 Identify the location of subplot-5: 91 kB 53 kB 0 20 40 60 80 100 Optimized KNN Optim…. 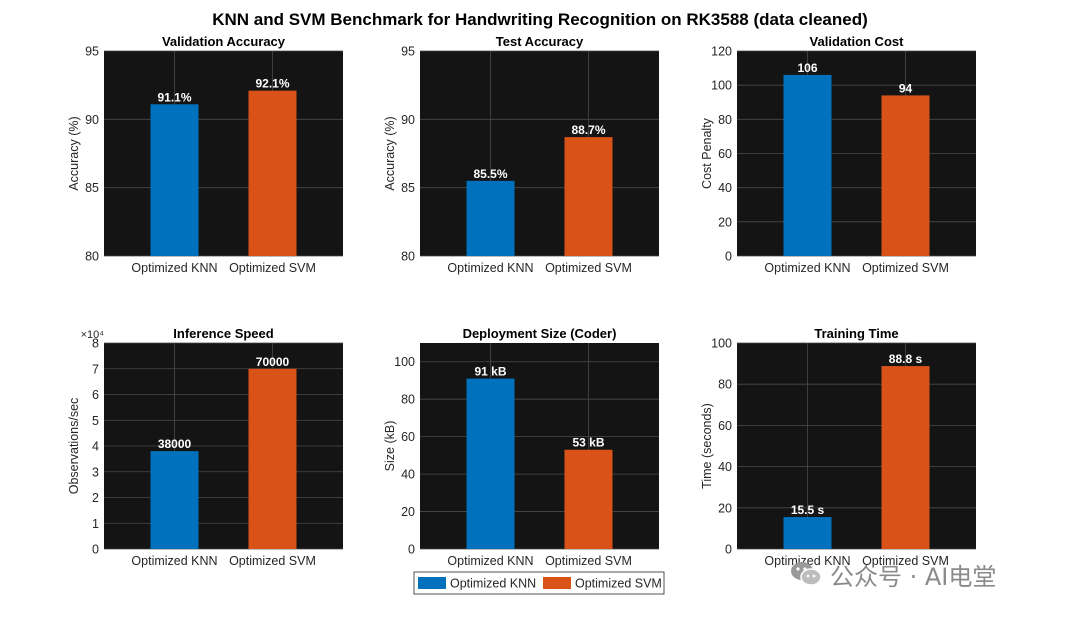
(521, 447).